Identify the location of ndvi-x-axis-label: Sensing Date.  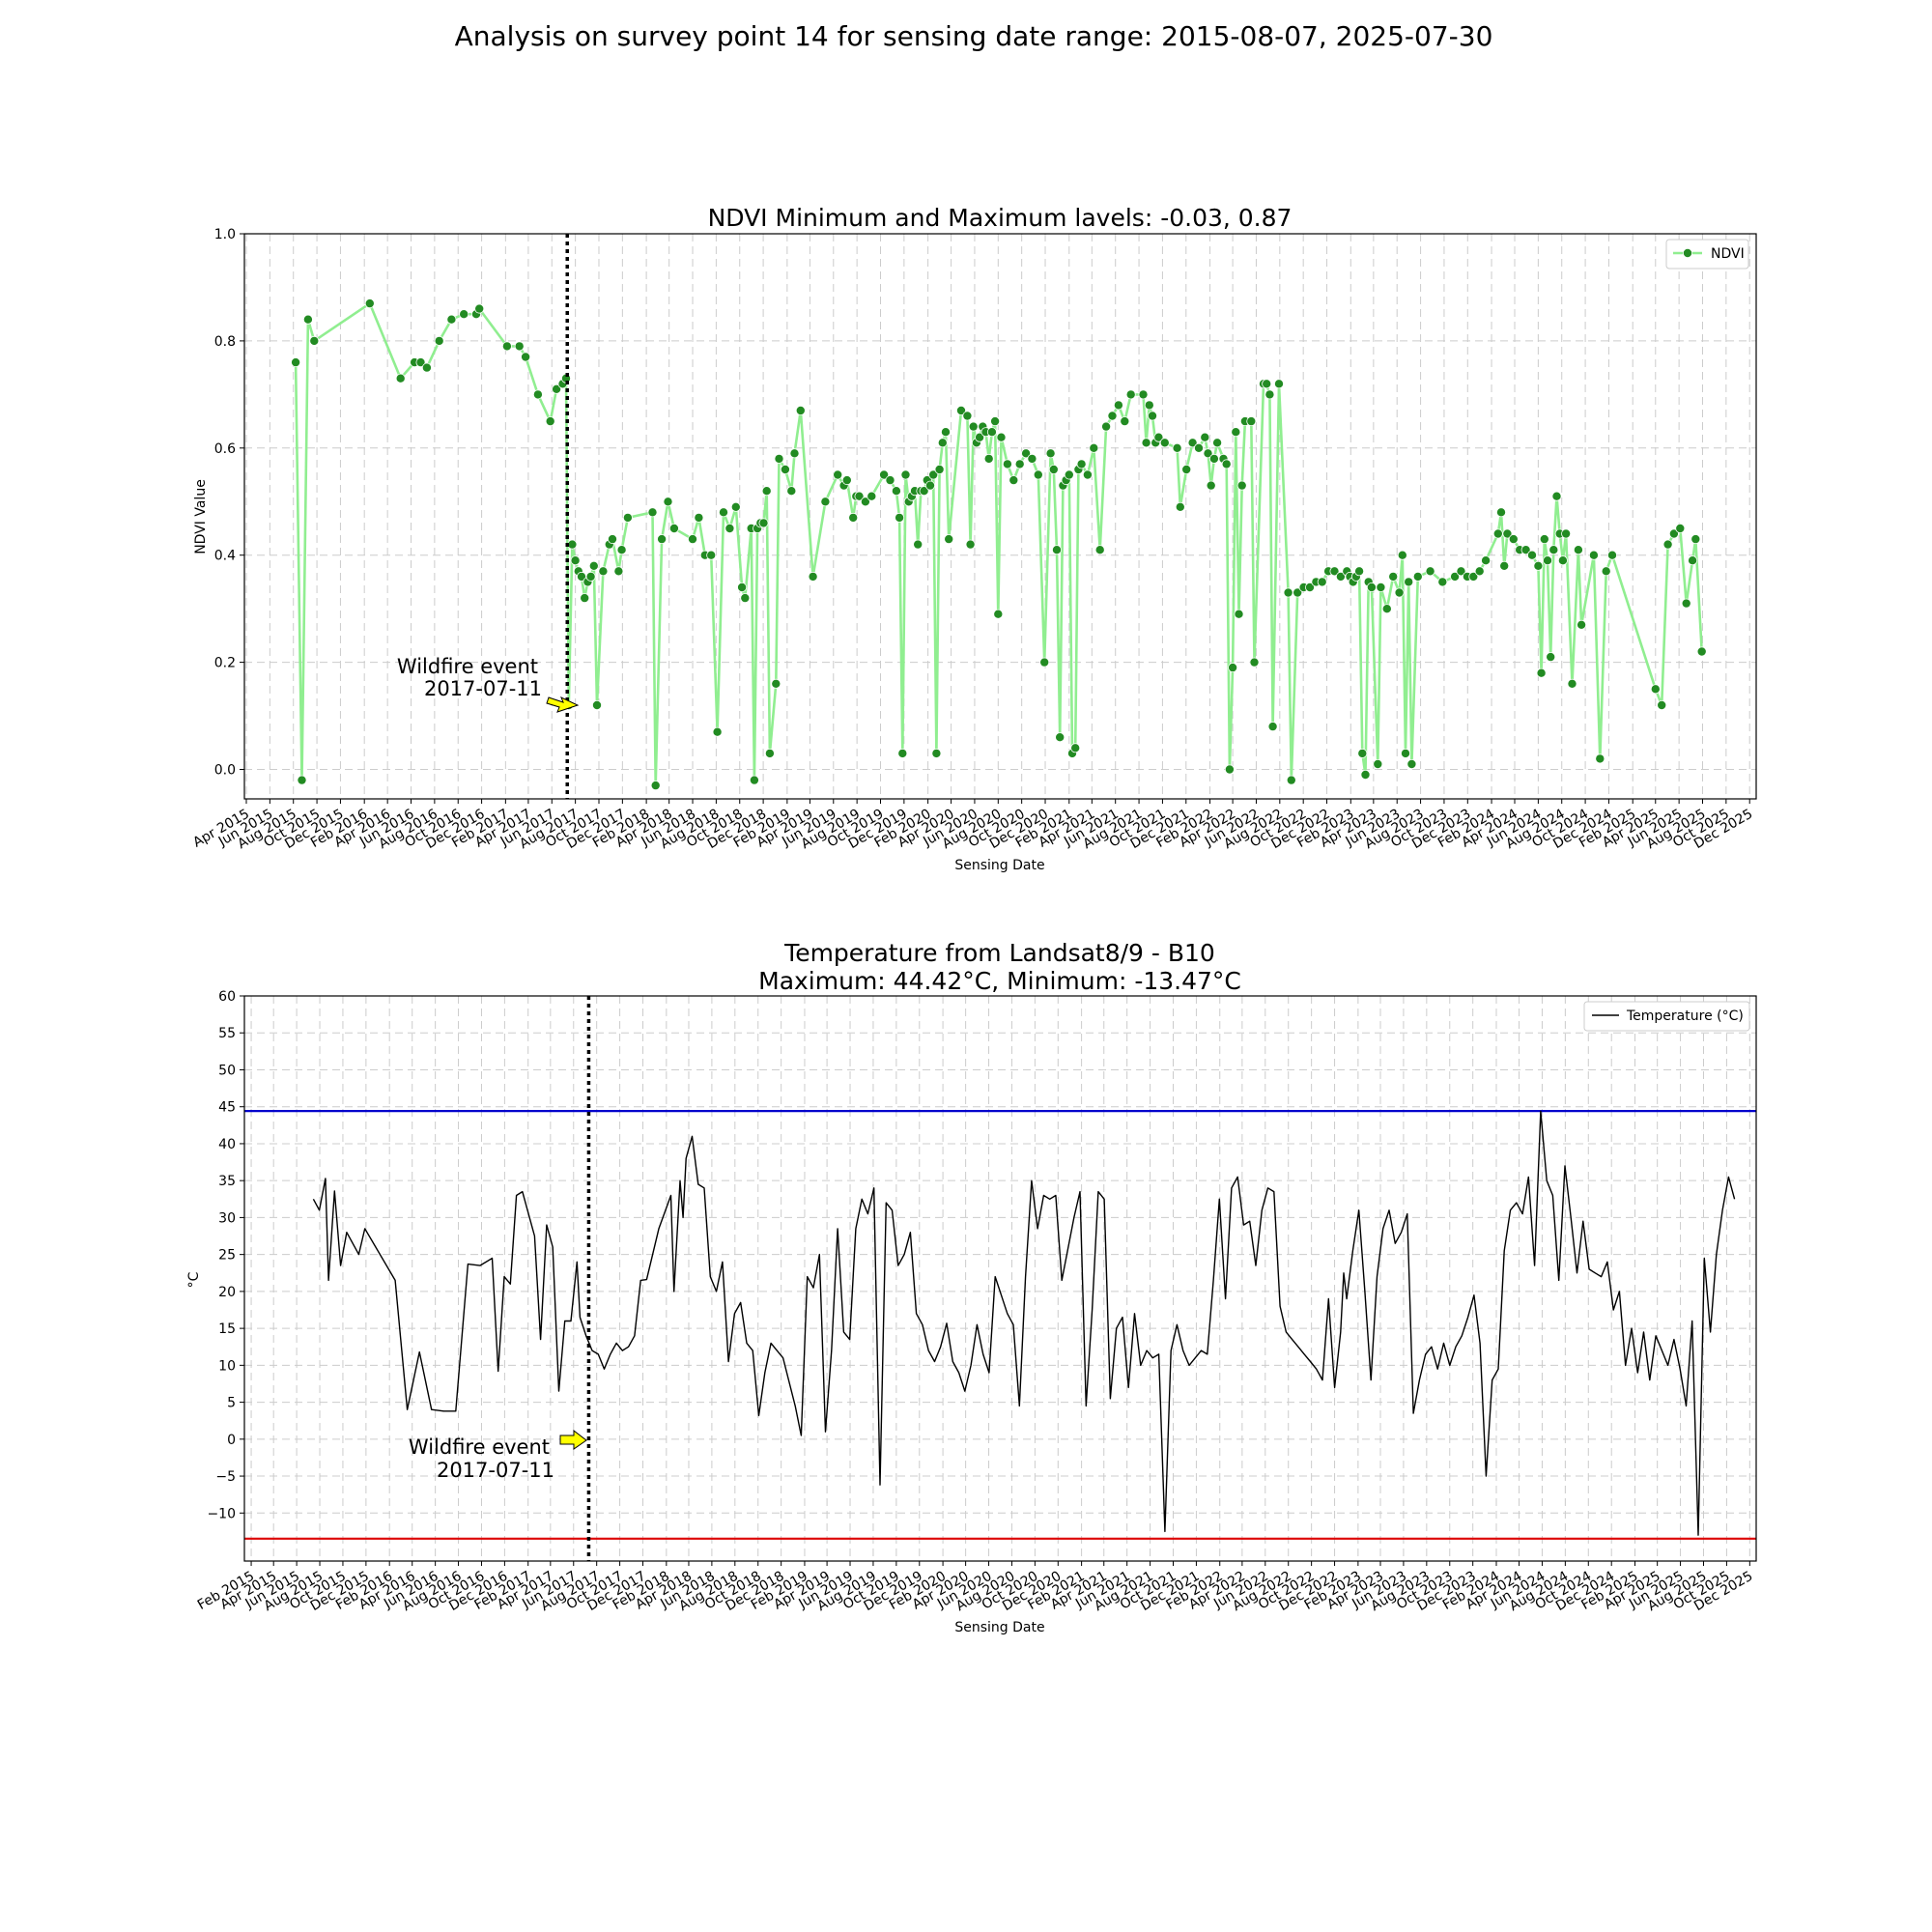
(999, 865).